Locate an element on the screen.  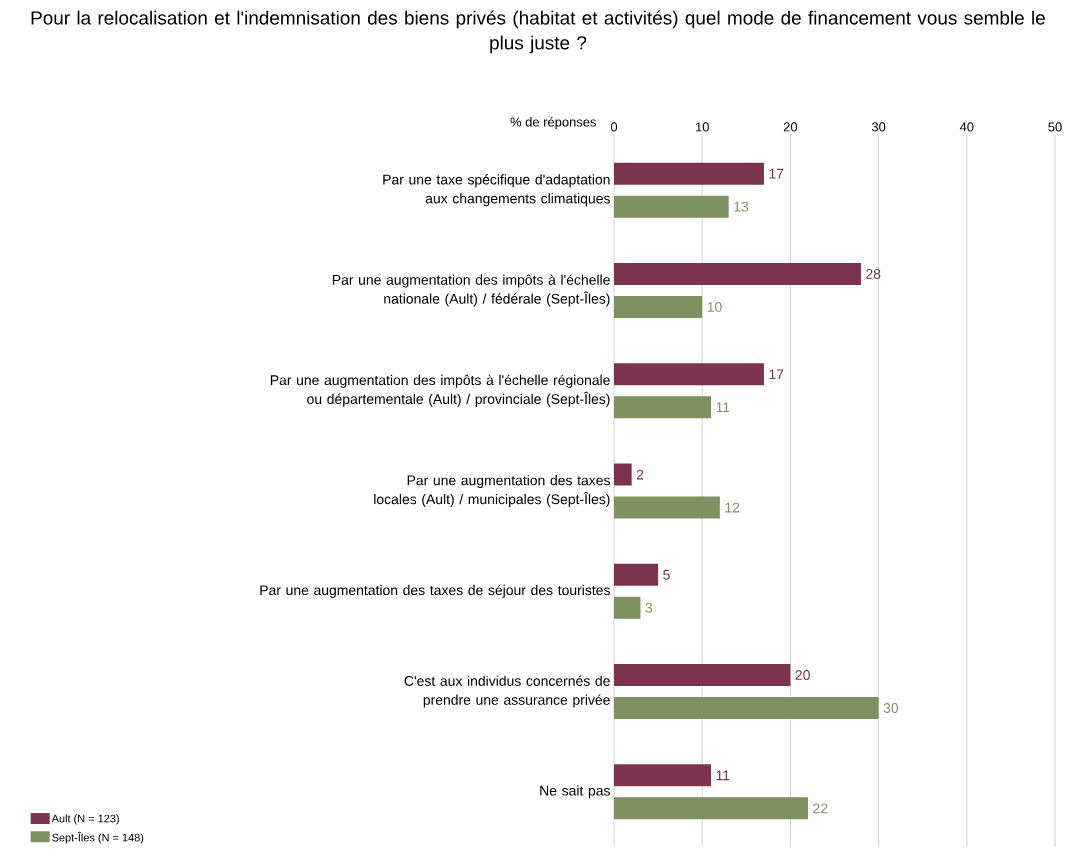
data-label: 5 is located at coordinates (666, 574).